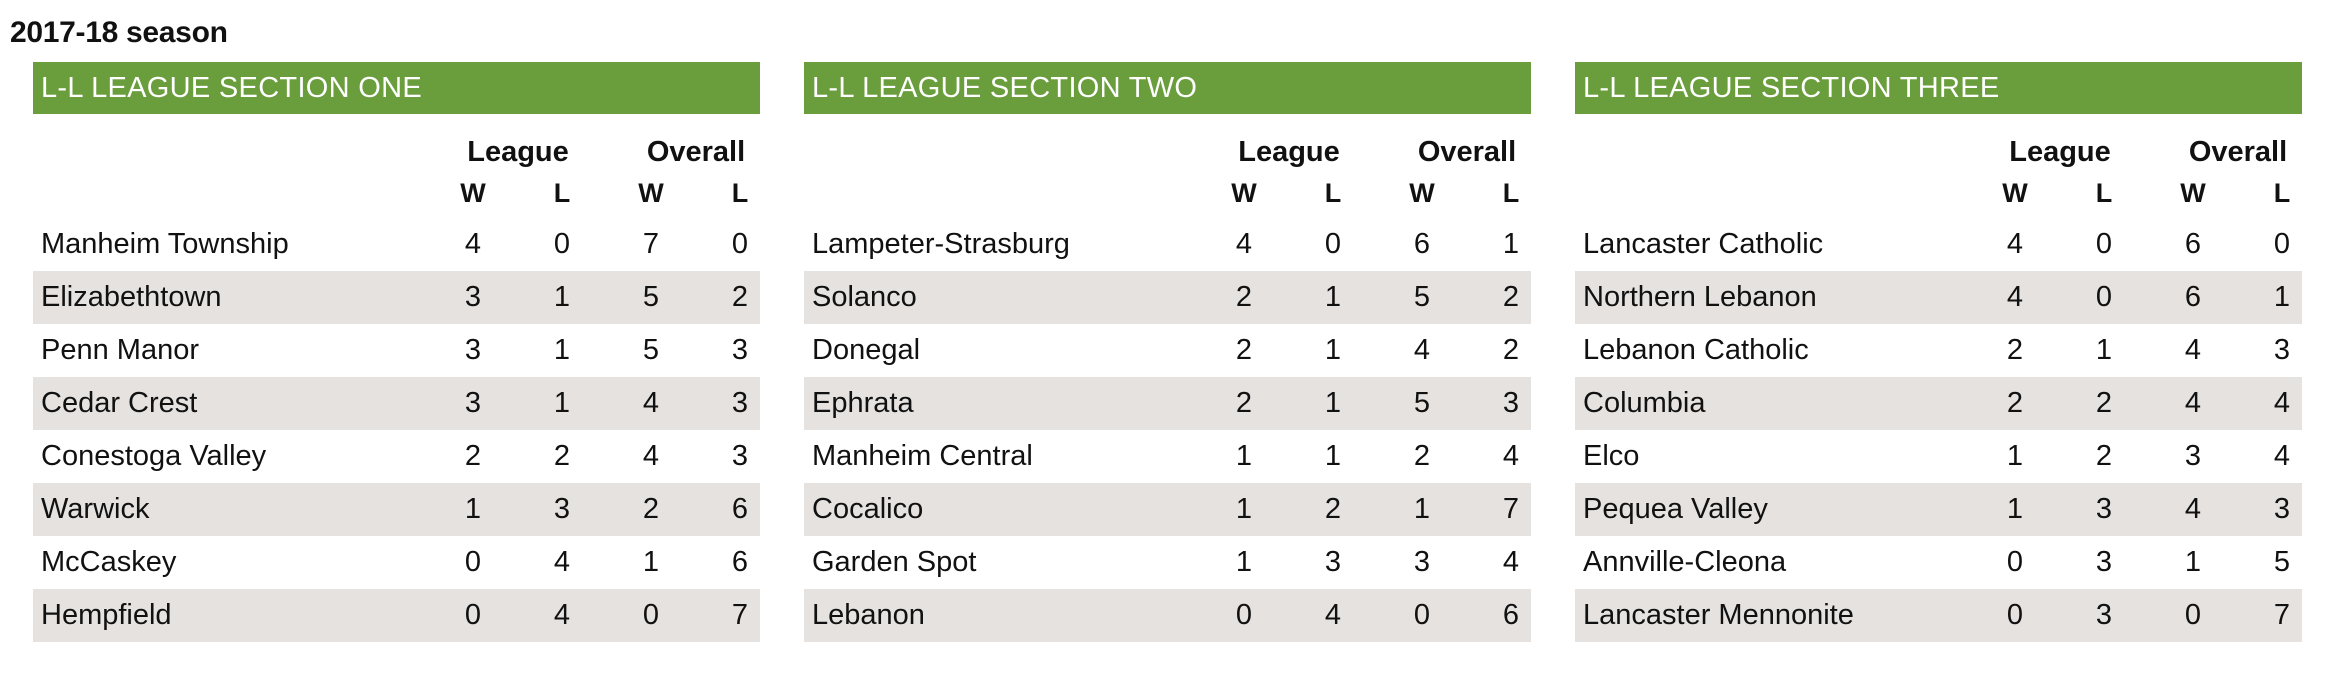  I want to click on table-row: Cedar Crest 3 1 4 3, so click(396, 403).